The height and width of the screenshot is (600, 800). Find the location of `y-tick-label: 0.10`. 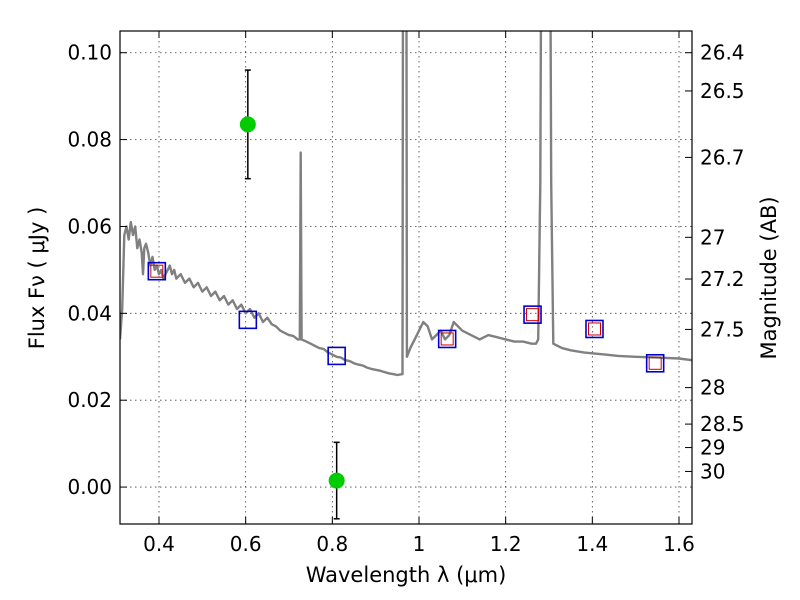

y-tick-label: 0.10 is located at coordinates (89, 53).